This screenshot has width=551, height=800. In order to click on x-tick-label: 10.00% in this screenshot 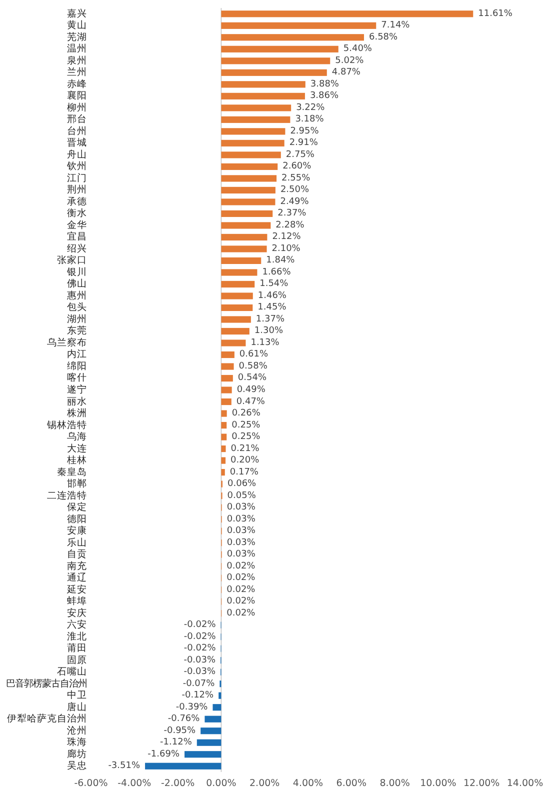, I will do `click(438, 783)`.